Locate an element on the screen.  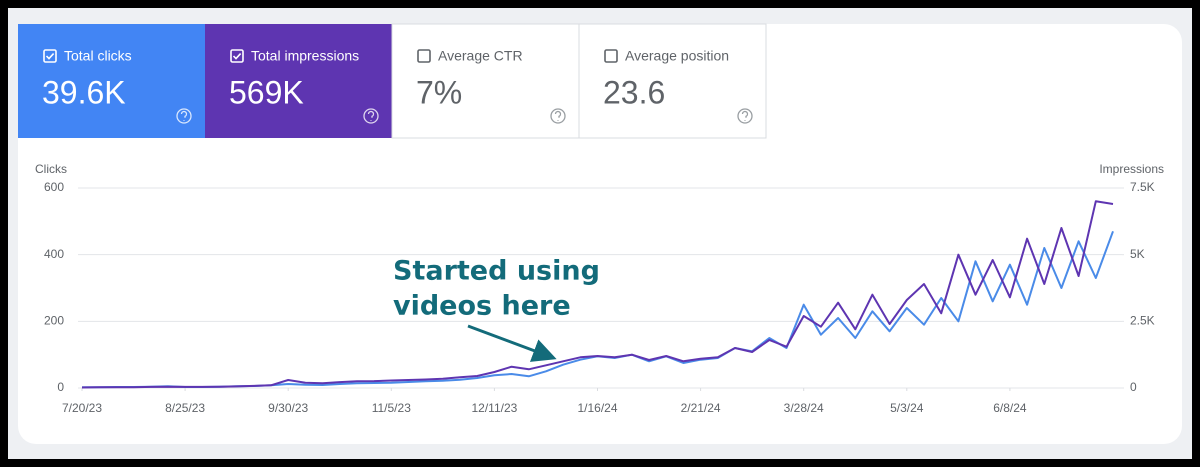
x-tick-label: 3/28/24 is located at coordinates (804, 408).